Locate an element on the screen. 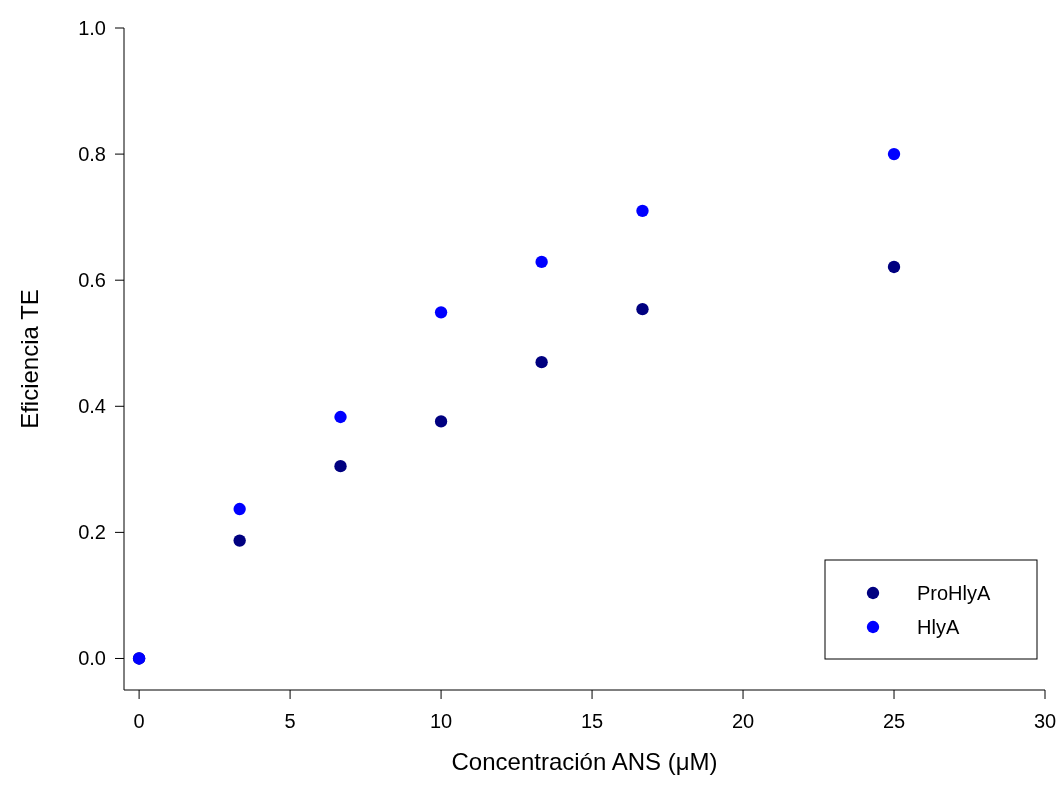 Image resolution: width=1060 pixels, height=801 pixels. y-tick-label: 0.4 is located at coordinates (92, 406).